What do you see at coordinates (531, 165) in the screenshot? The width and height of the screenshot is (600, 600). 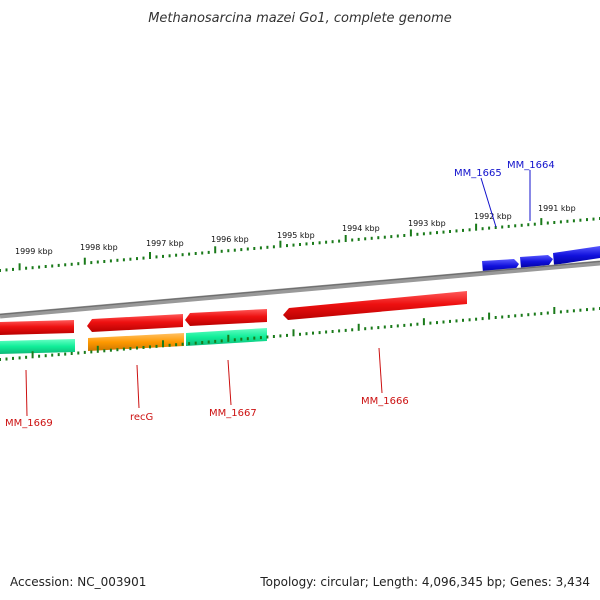 I see `label-mm1664: MM_1664` at bounding box center [531, 165].